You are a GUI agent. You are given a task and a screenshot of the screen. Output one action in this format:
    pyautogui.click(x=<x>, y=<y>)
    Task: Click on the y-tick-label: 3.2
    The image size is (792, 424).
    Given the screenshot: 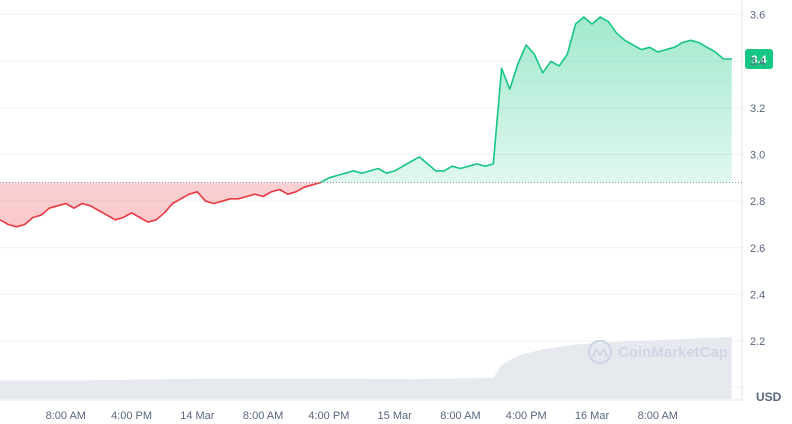 What is the action you would take?
    pyautogui.click(x=757, y=109)
    